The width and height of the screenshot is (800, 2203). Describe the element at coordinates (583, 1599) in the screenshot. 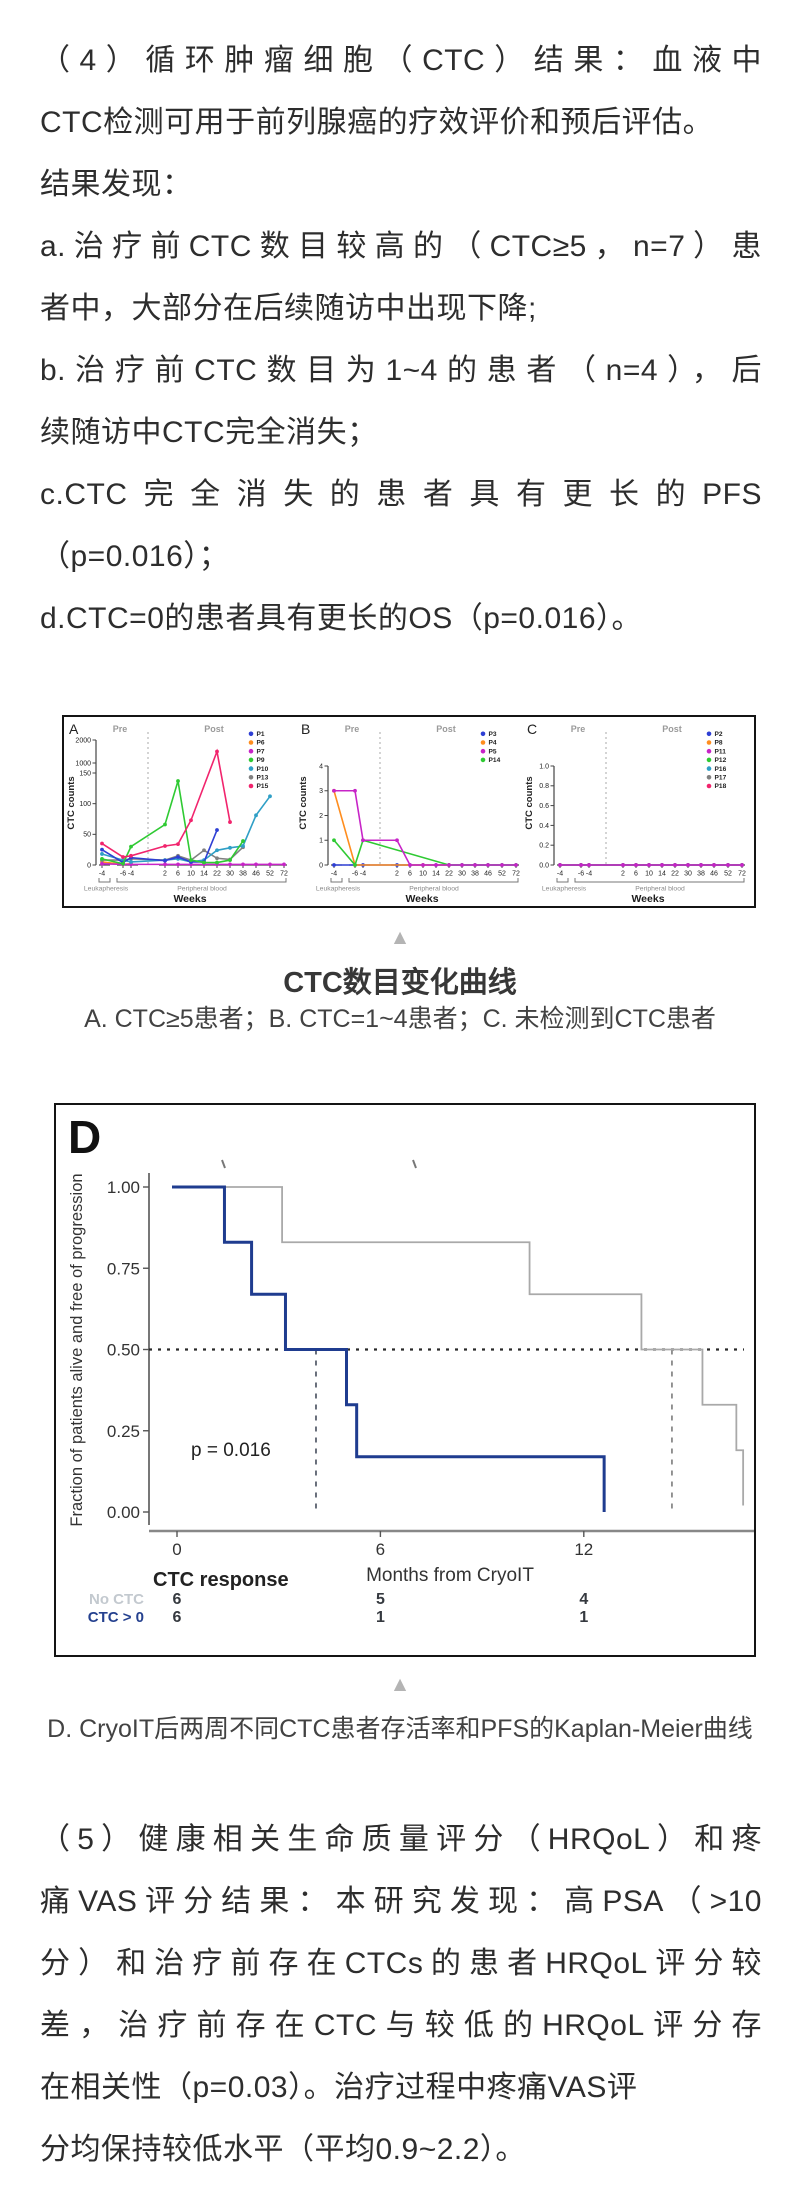

I see `risk-count: 4` at that location.